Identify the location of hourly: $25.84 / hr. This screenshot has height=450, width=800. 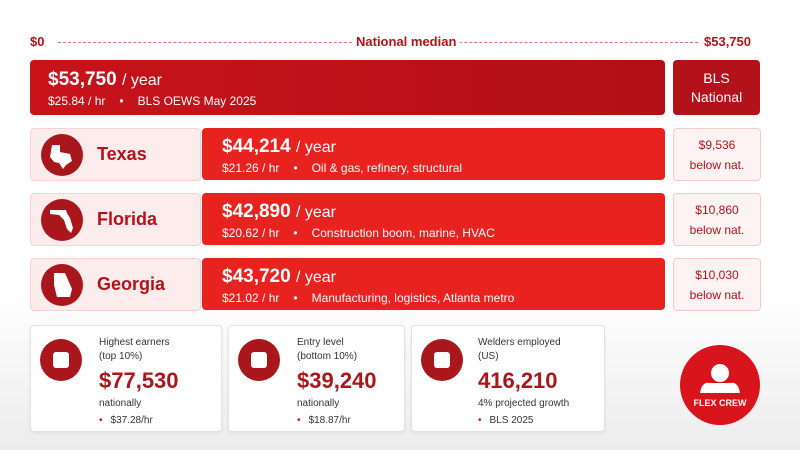
(77, 101).